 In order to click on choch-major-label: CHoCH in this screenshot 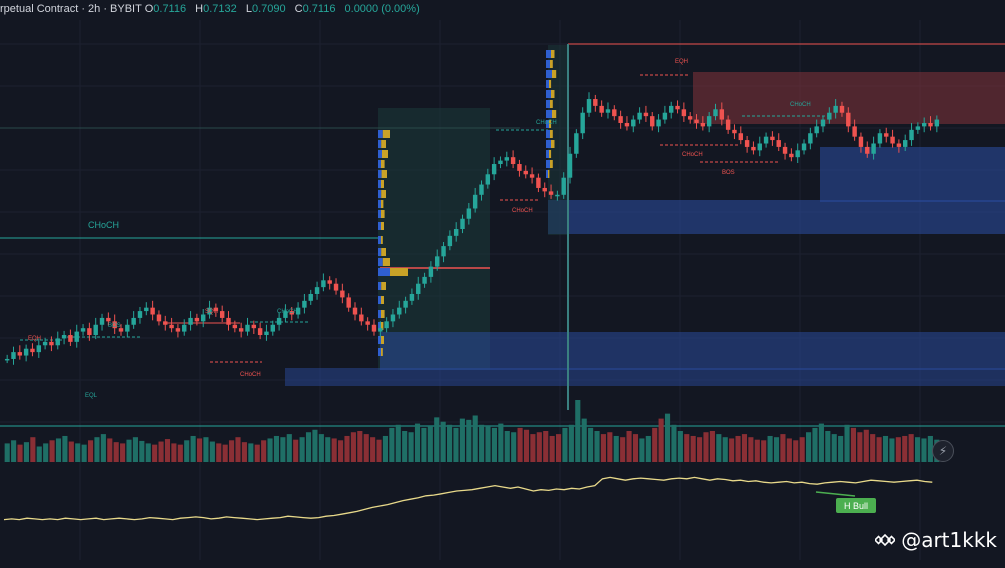, I will do `click(103, 225)`.